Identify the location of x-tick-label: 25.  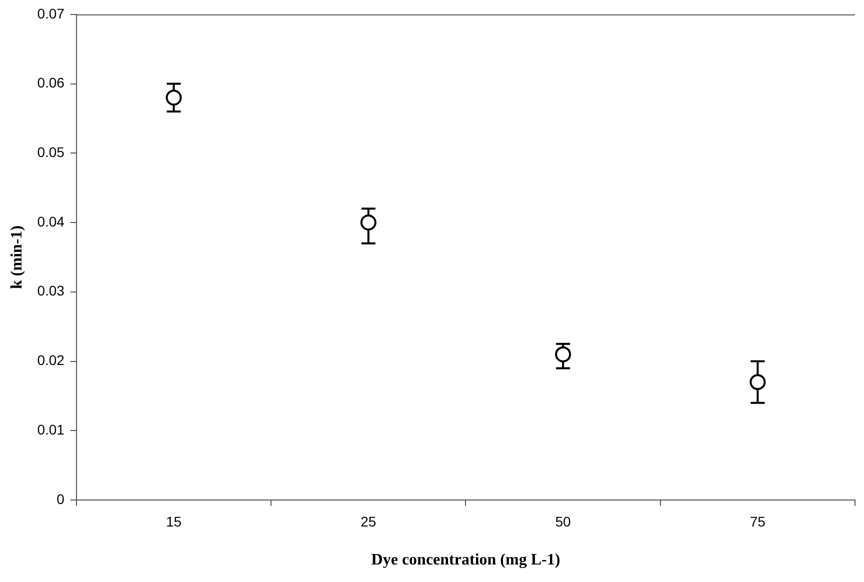
(368, 521).